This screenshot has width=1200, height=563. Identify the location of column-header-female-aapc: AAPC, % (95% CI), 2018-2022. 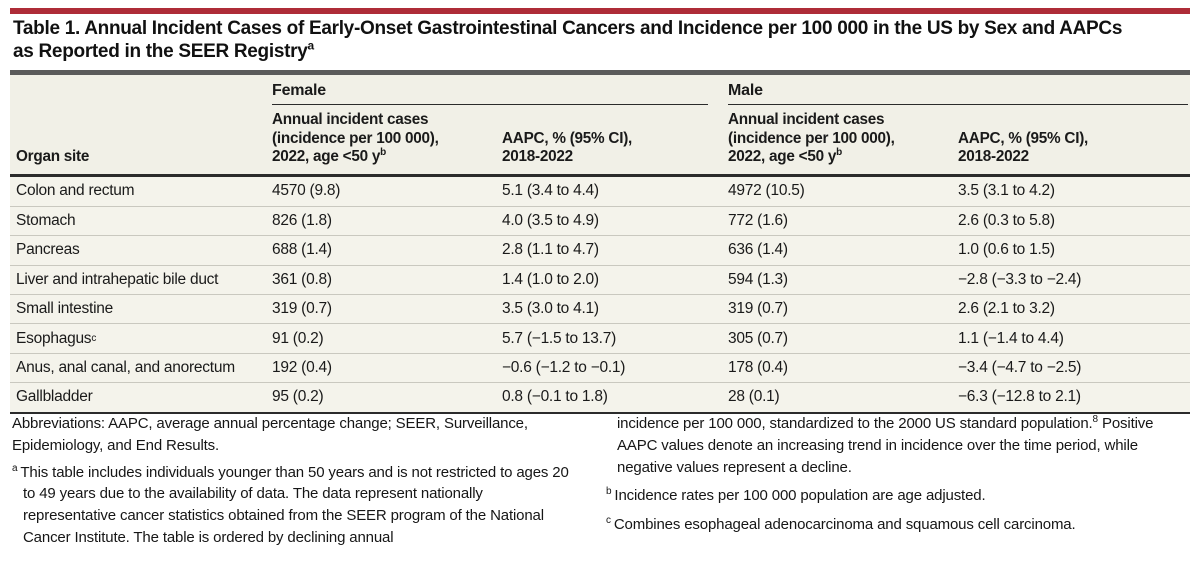
(609, 139).